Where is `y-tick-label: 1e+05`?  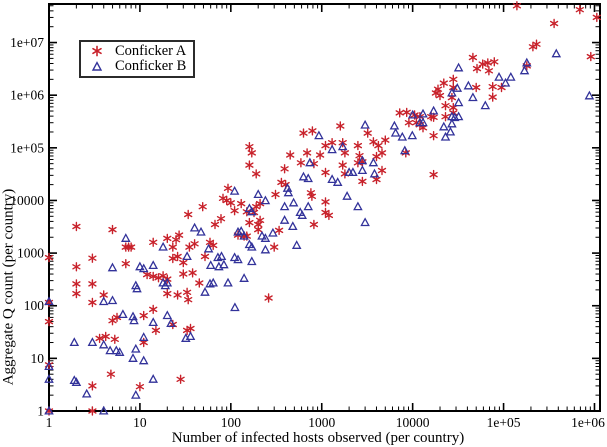
y-tick-label: 1e+05 is located at coordinates (27, 147).